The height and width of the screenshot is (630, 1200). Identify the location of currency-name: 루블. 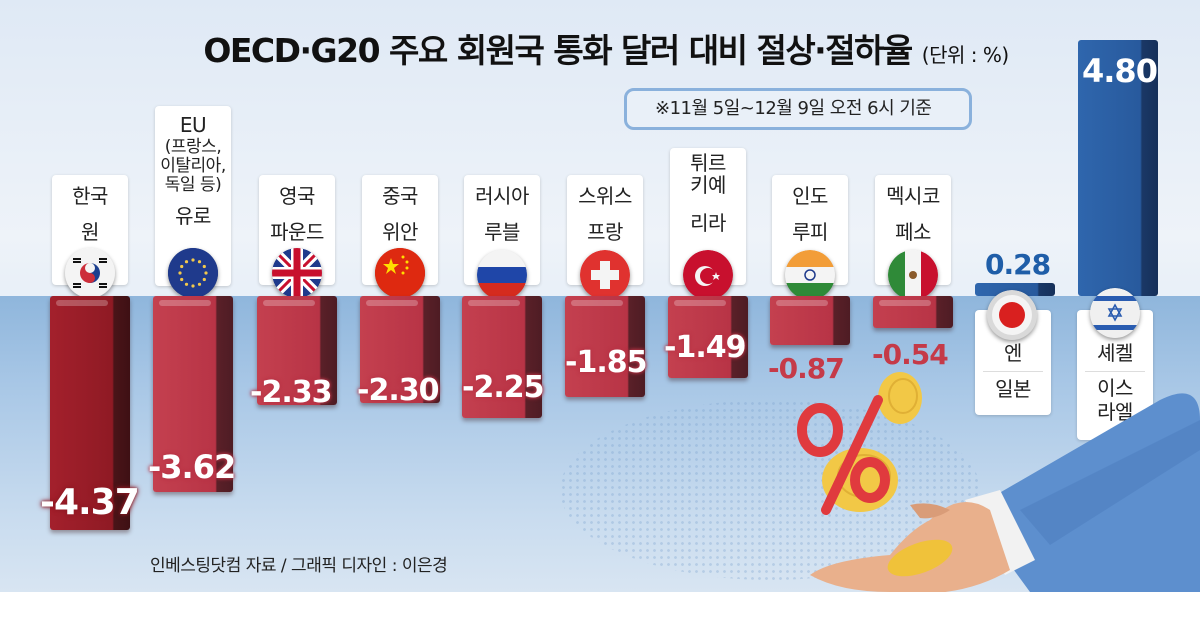
(502, 232).